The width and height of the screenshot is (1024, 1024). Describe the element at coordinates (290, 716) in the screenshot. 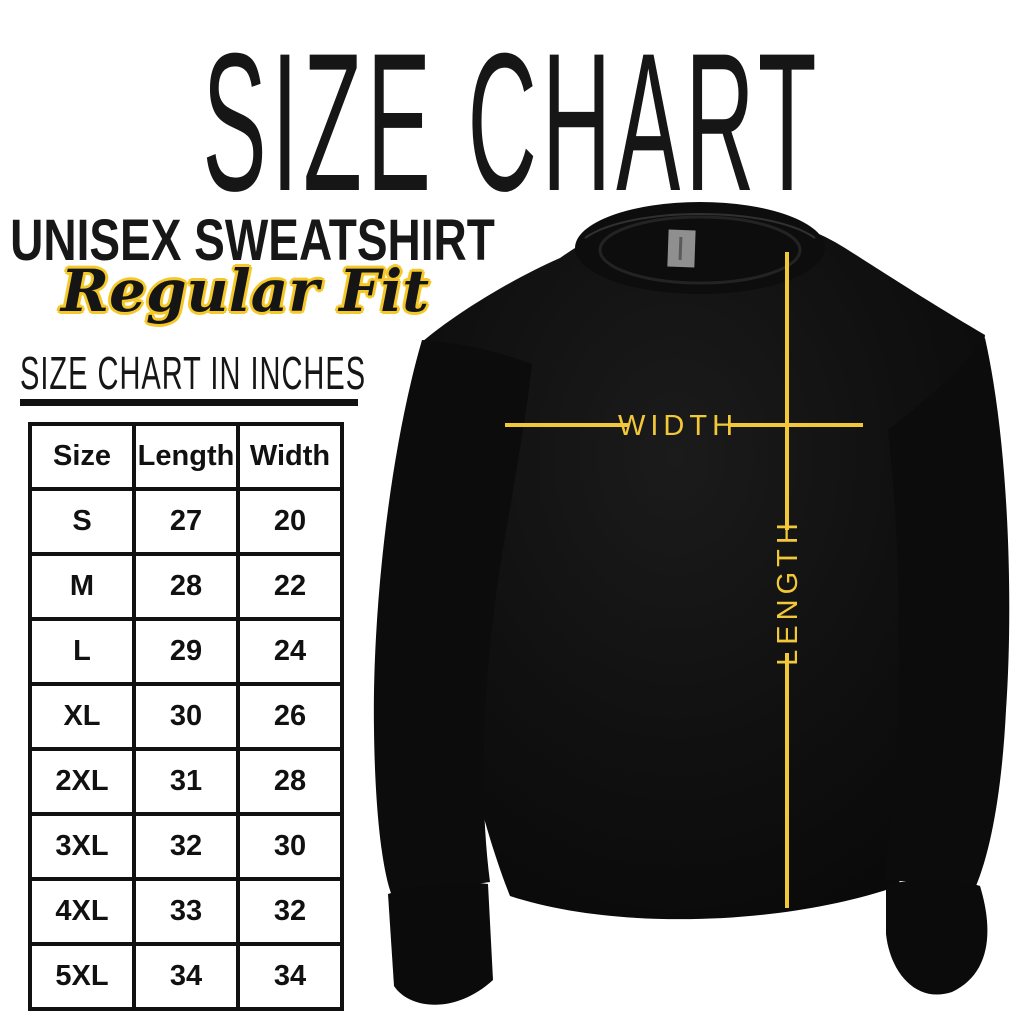

I see `cell-width: 26` at that location.